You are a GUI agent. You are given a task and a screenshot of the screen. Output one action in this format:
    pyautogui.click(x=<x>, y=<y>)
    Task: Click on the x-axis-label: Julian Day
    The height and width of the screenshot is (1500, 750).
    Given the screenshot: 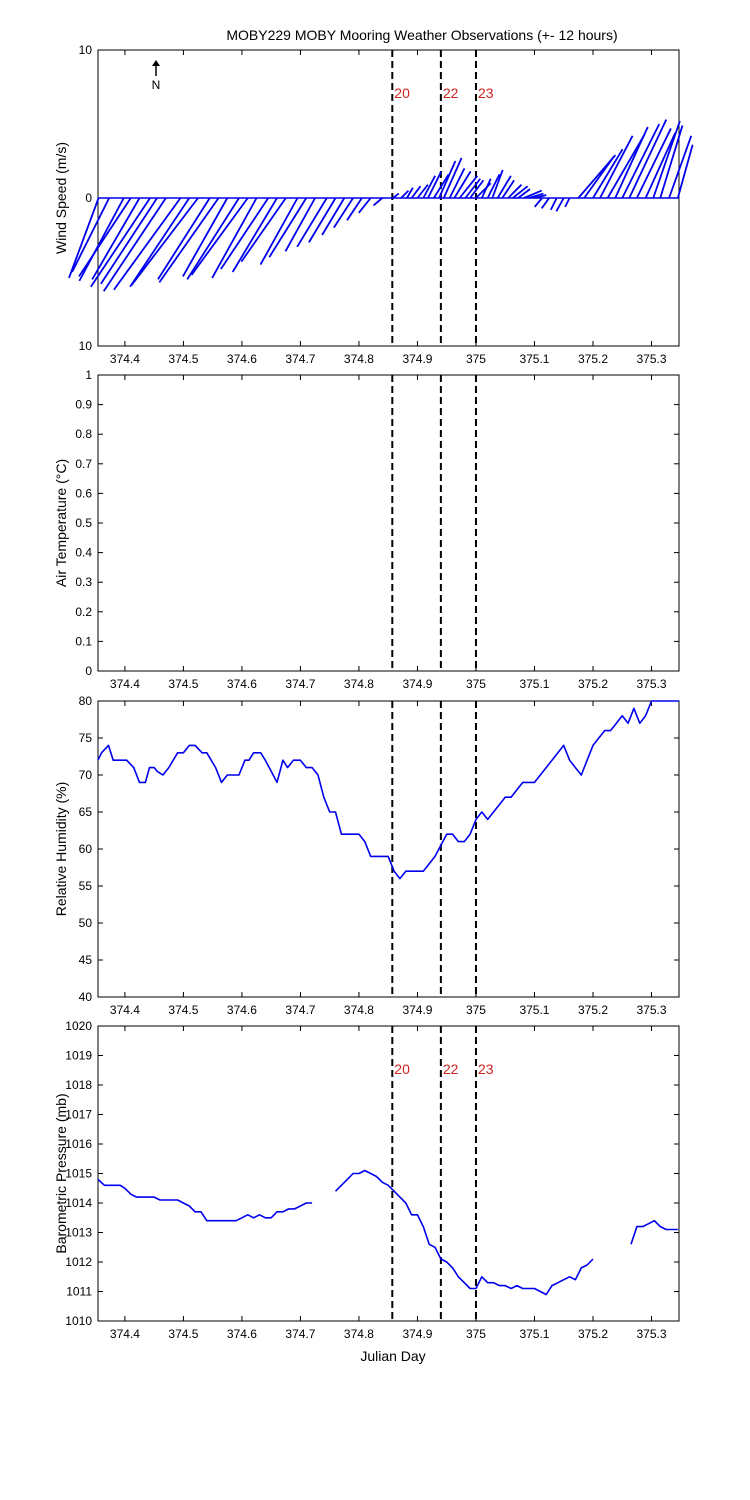 What is the action you would take?
    pyautogui.click(x=392, y=1356)
    